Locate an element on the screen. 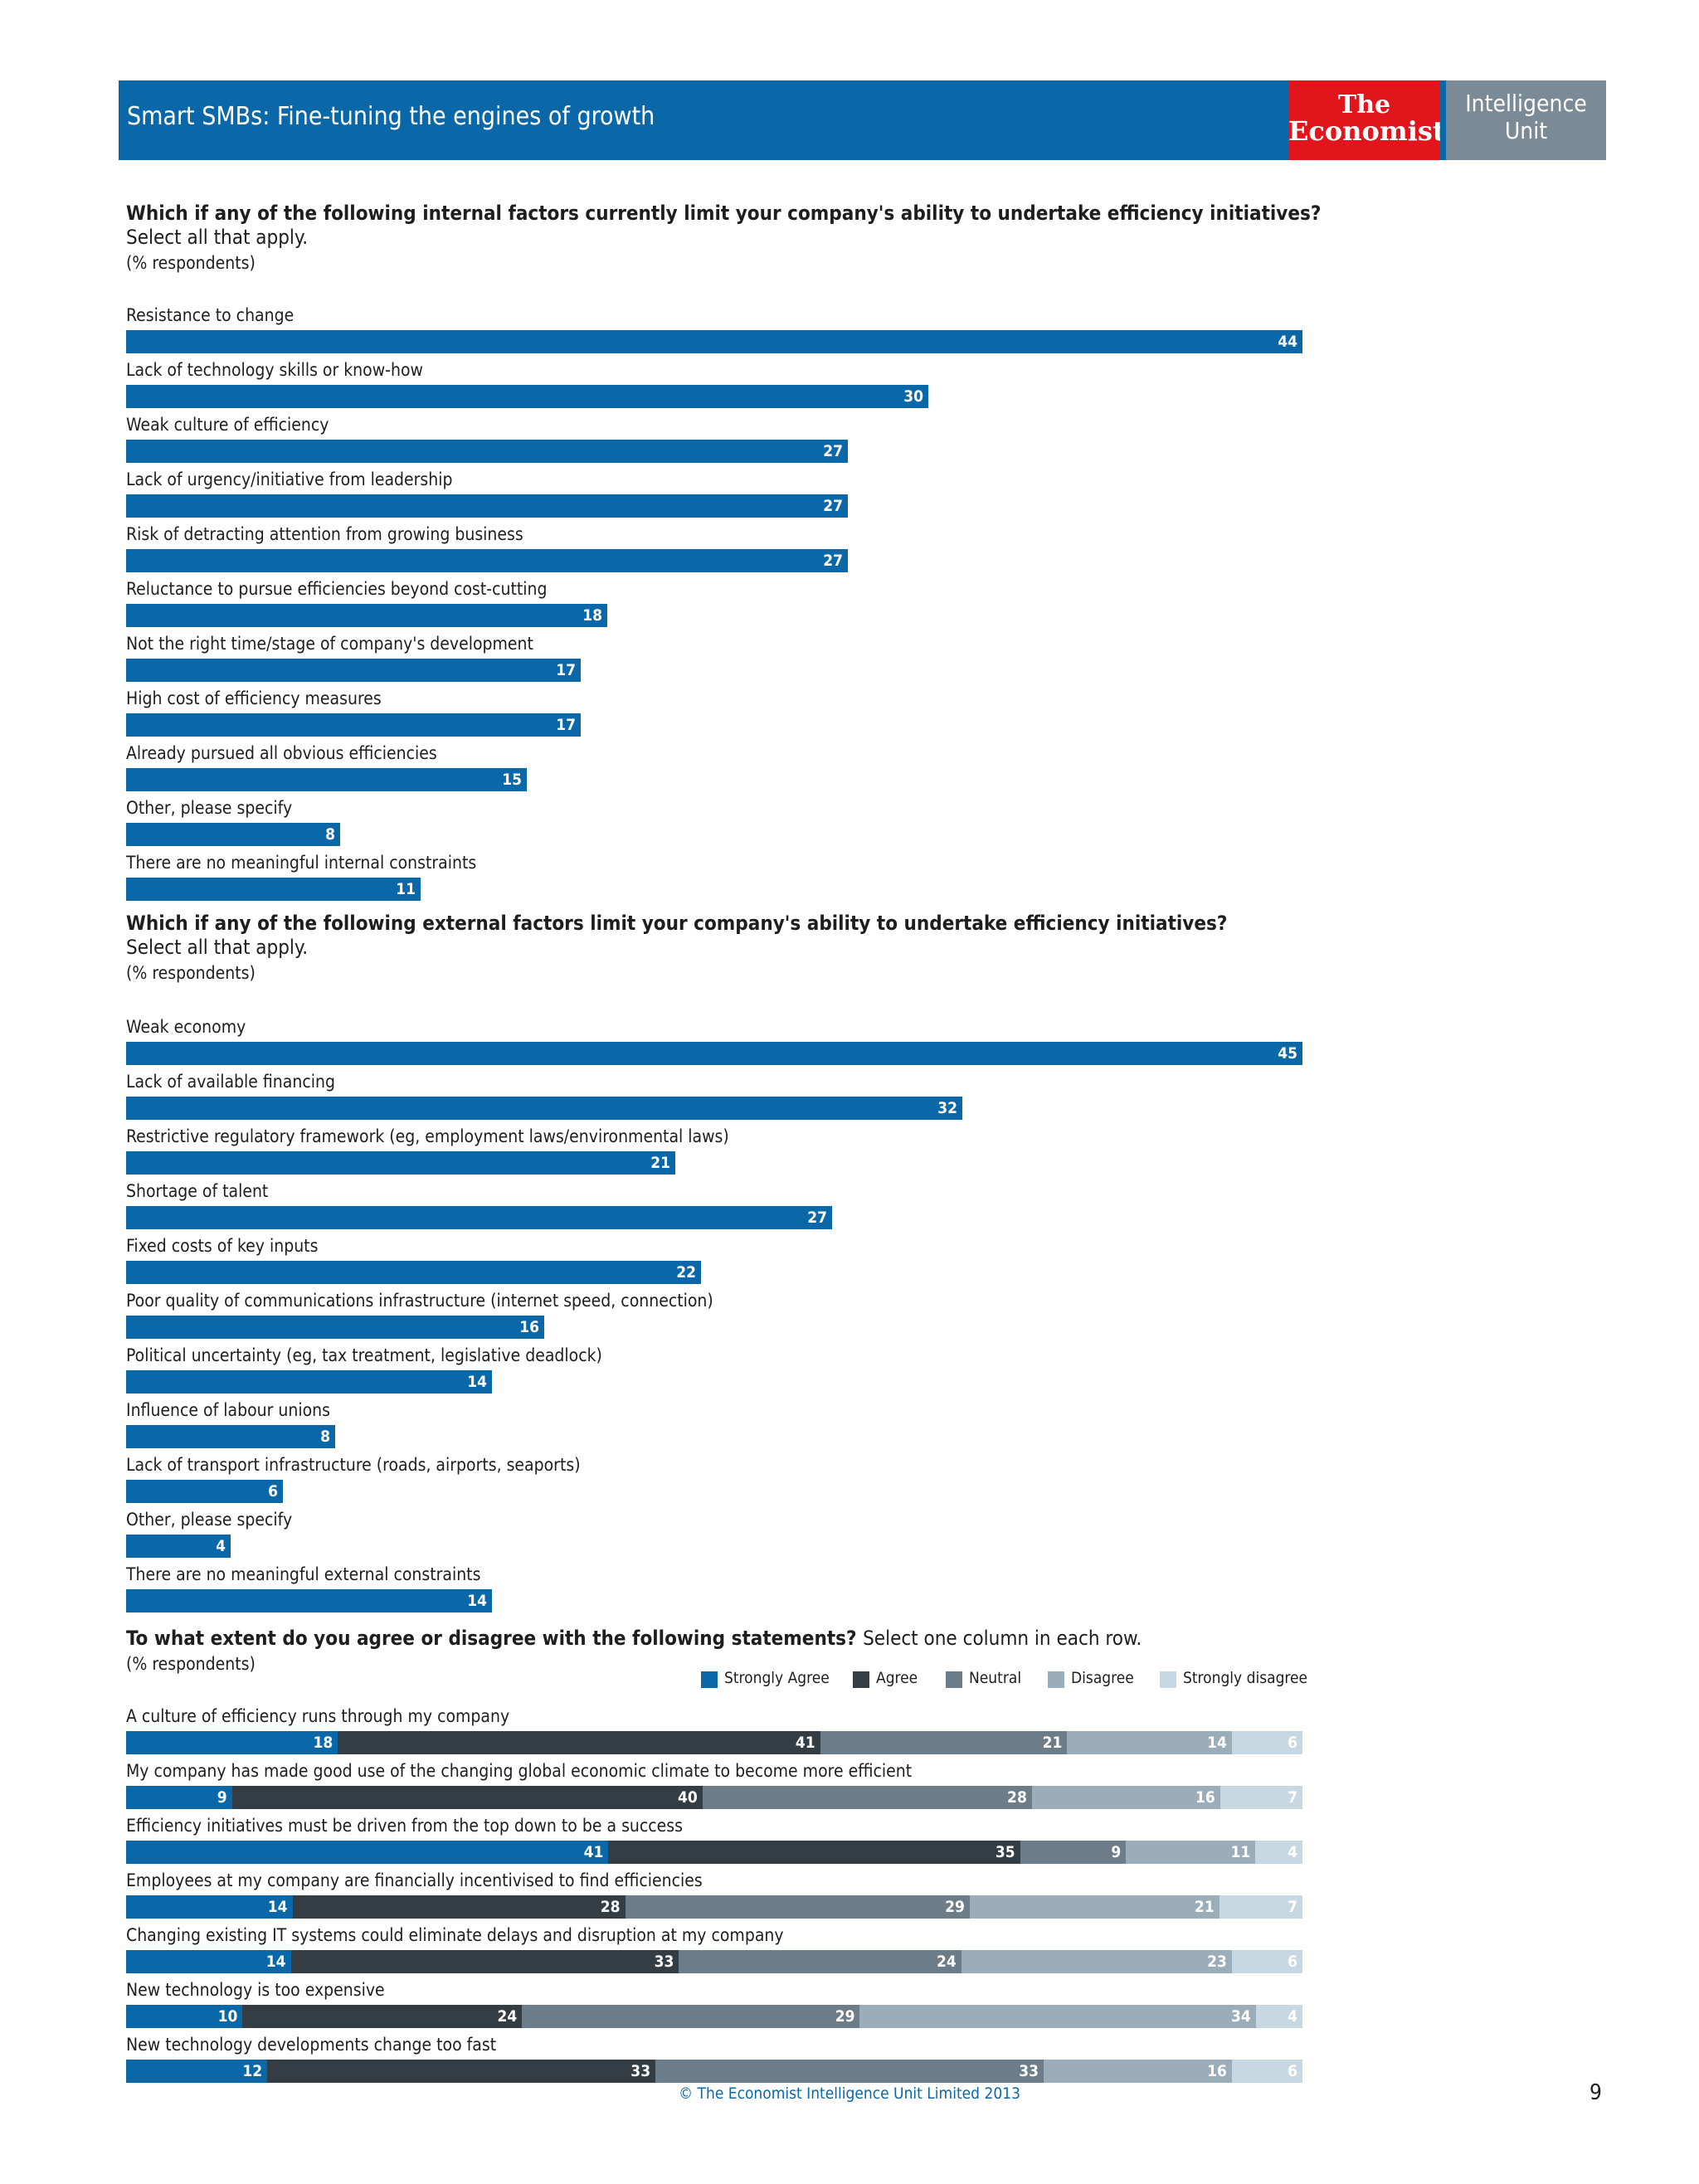 This screenshot has height=2184, width=1699. bar-value-label: 22 is located at coordinates (686, 1272).